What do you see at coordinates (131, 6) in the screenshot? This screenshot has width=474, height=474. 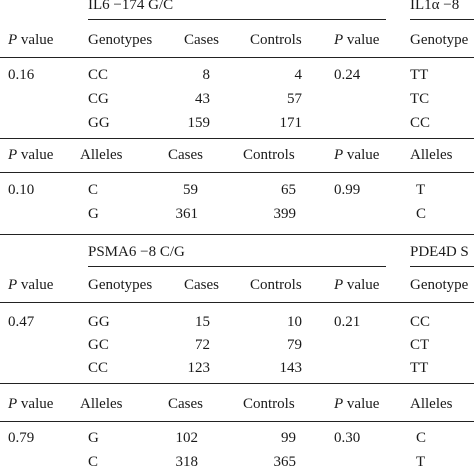 I see `gene-title-il6: IL6 −174 G/C` at bounding box center [131, 6].